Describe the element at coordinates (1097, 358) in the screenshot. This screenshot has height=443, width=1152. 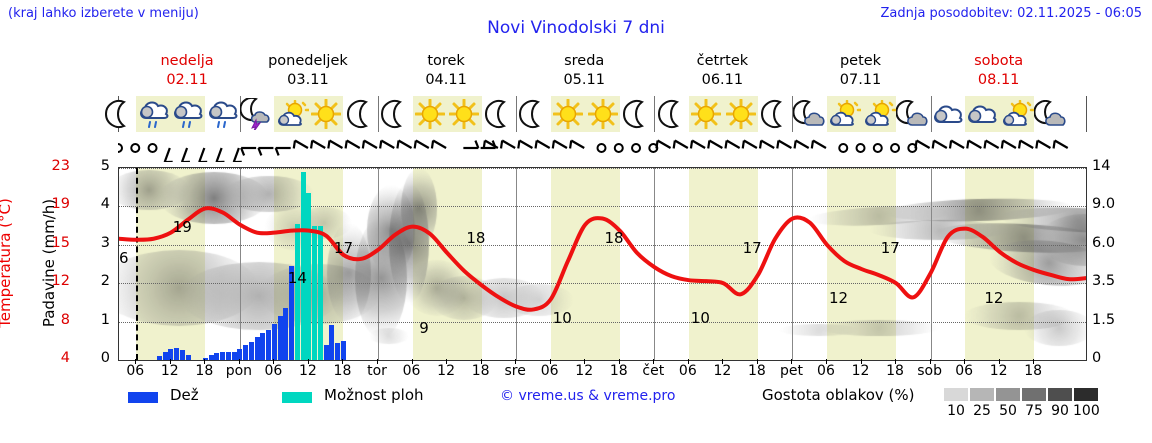
I see `cloud-height-tick: 0` at that location.